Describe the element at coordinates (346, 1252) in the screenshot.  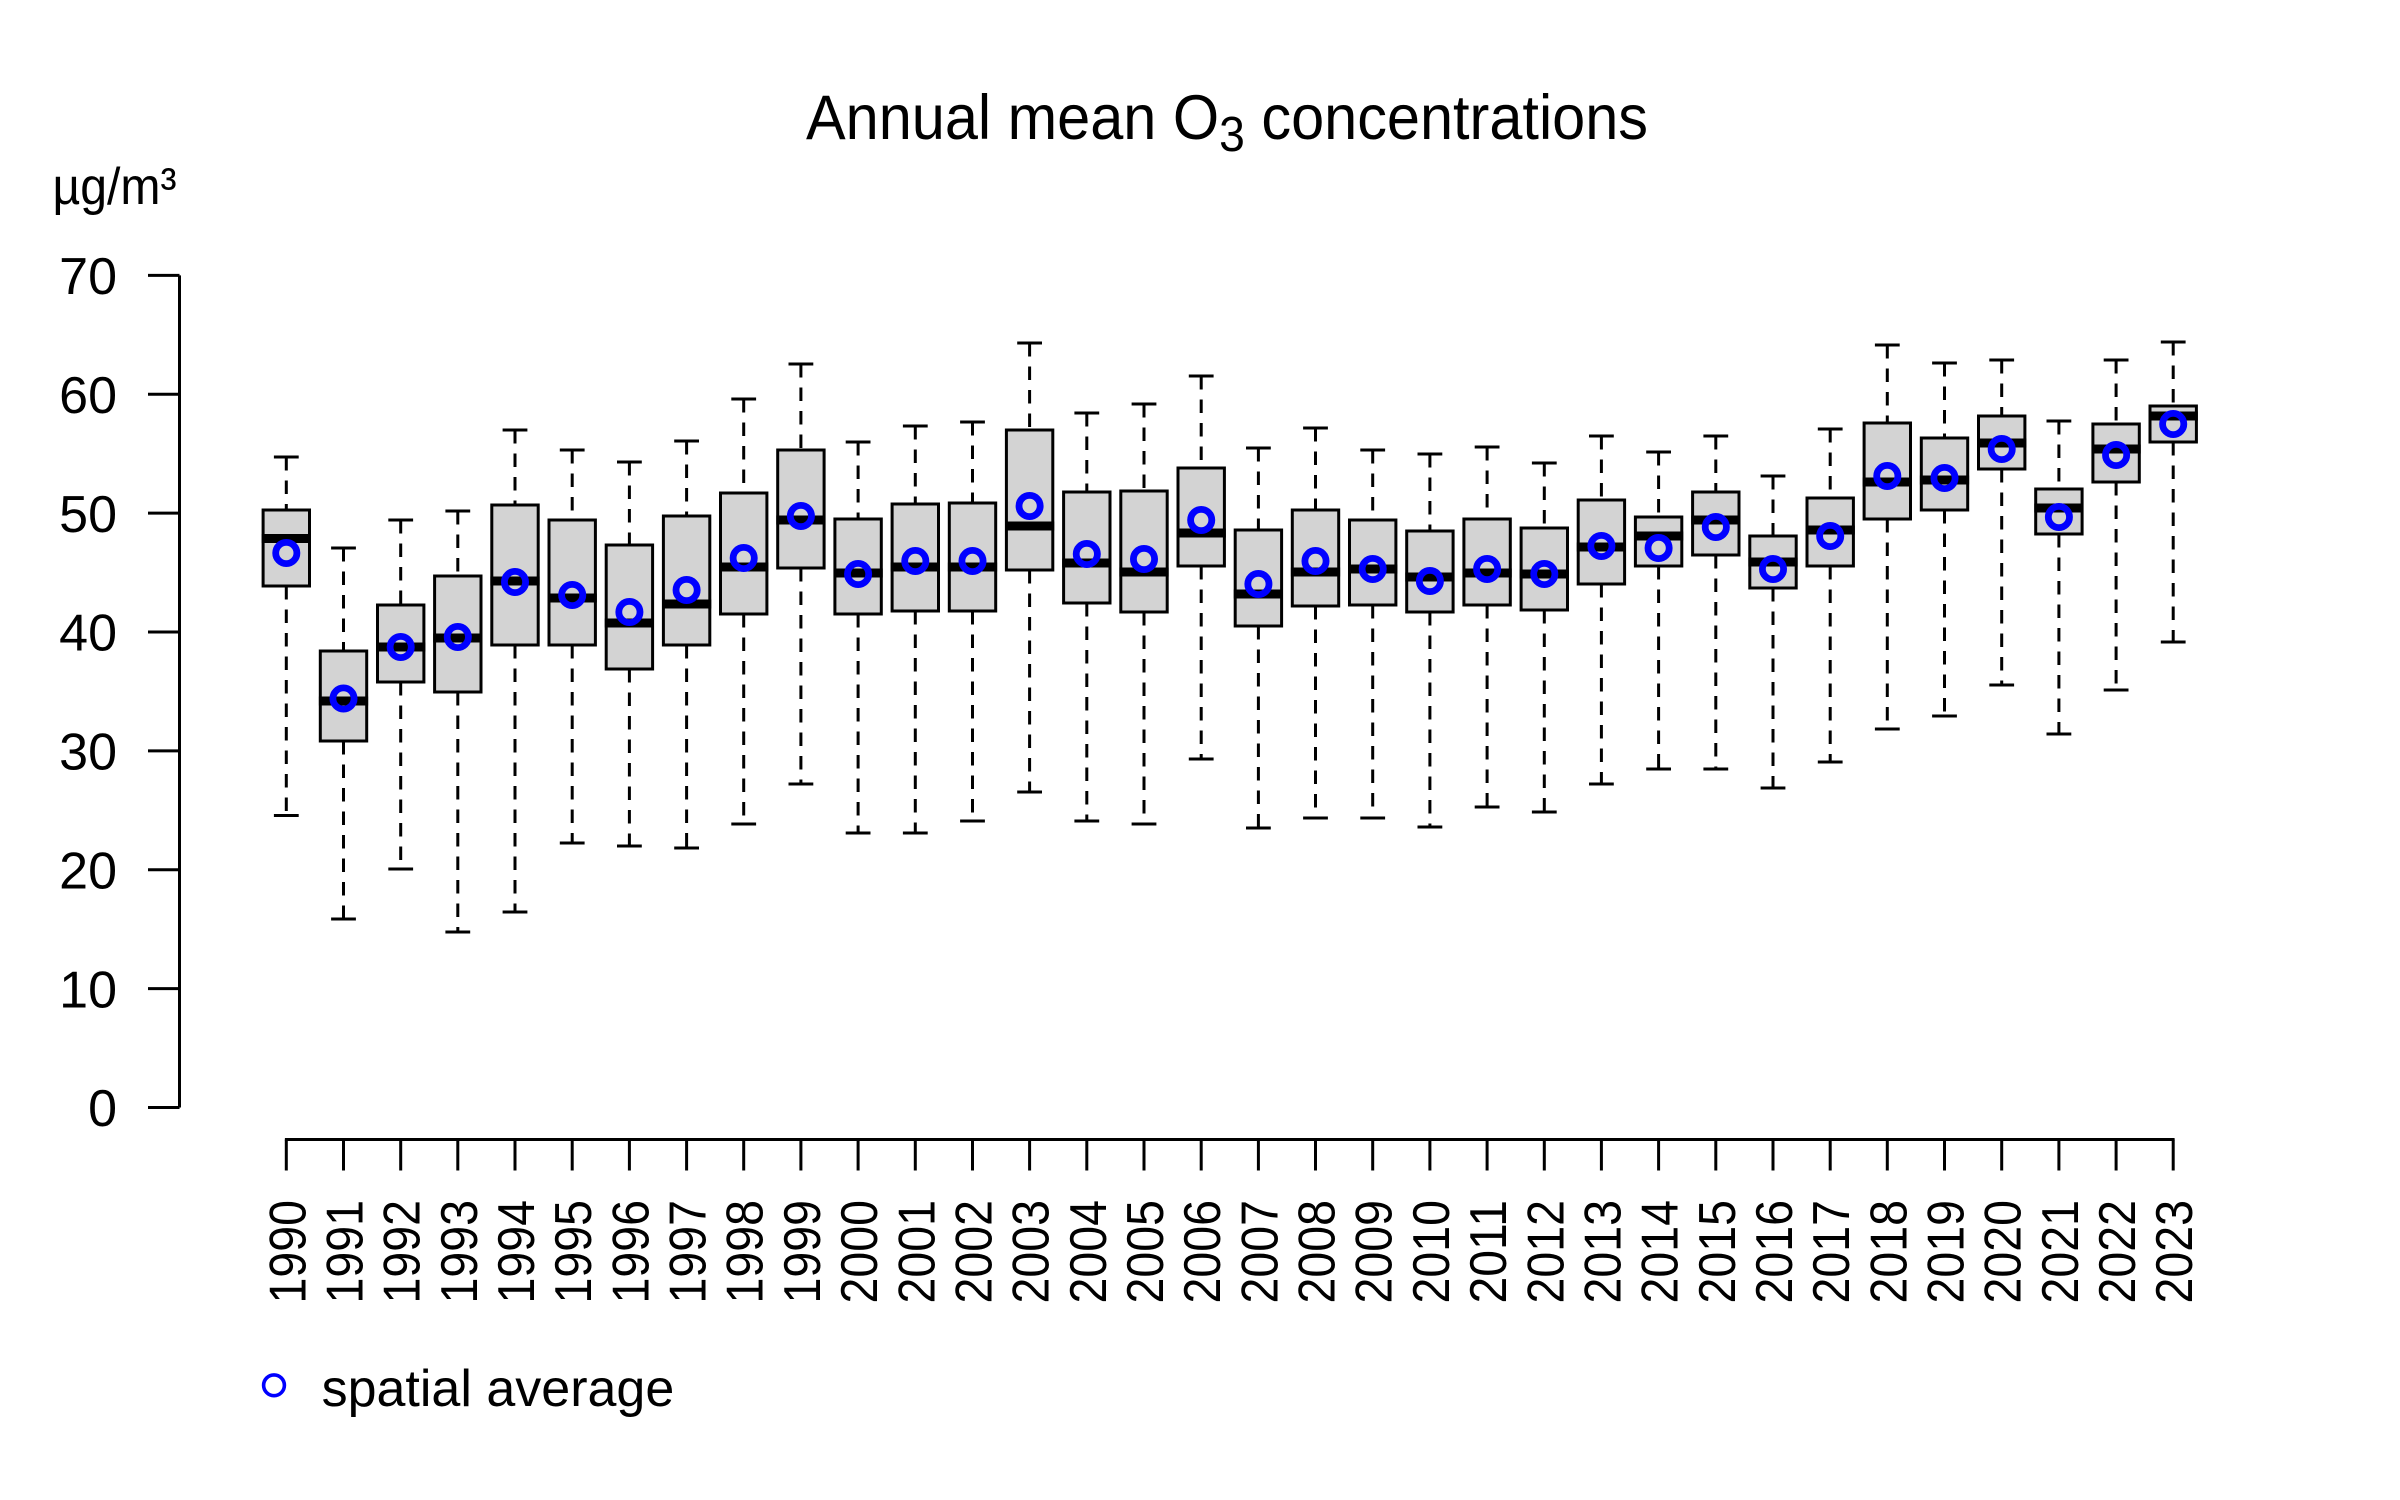
I see `svg-text: 1991` at that location.